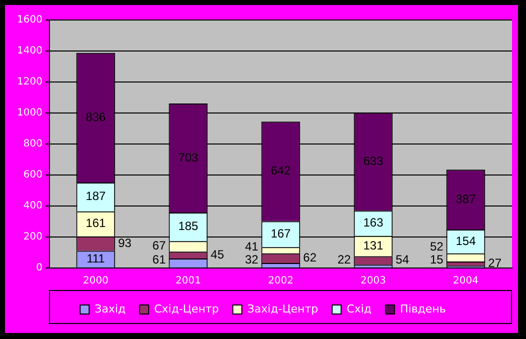  I want to click on y-tick-label: 600, so click(32, 175).